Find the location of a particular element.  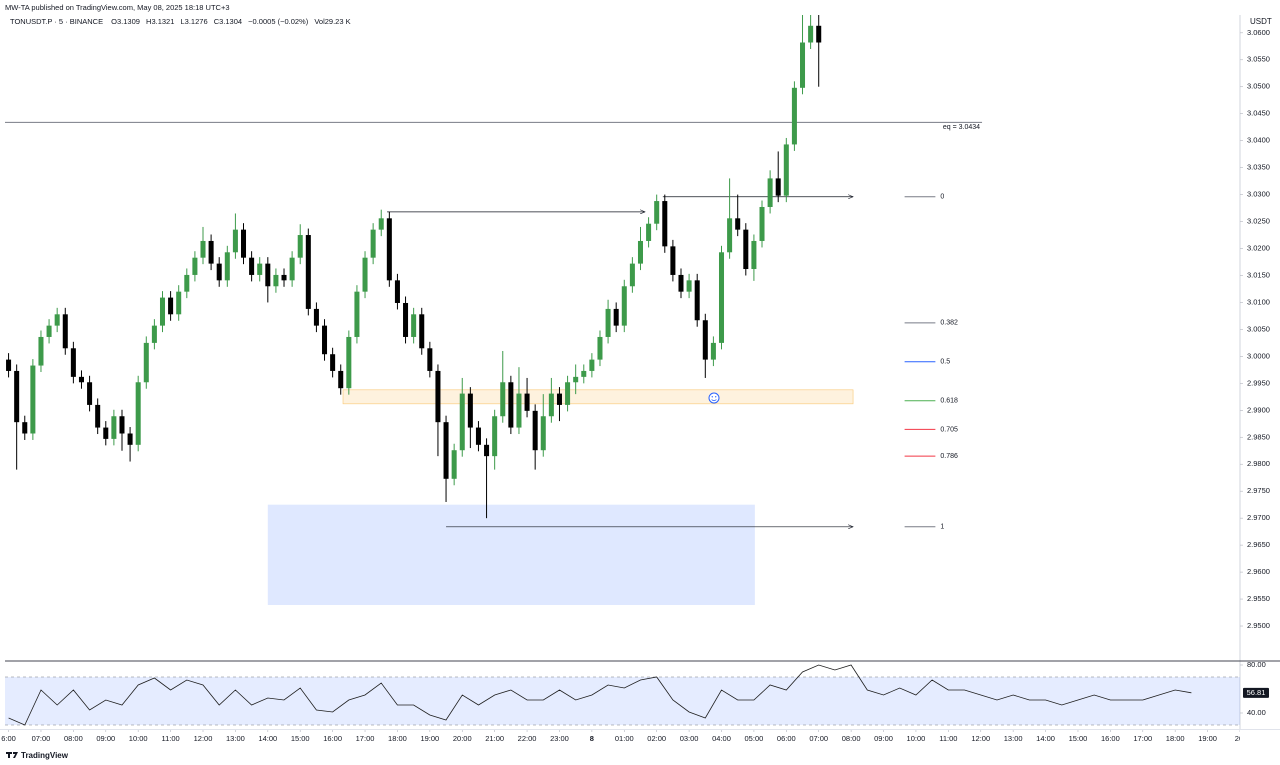

y-tick-label: 3.0400 is located at coordinates (1258, 140).